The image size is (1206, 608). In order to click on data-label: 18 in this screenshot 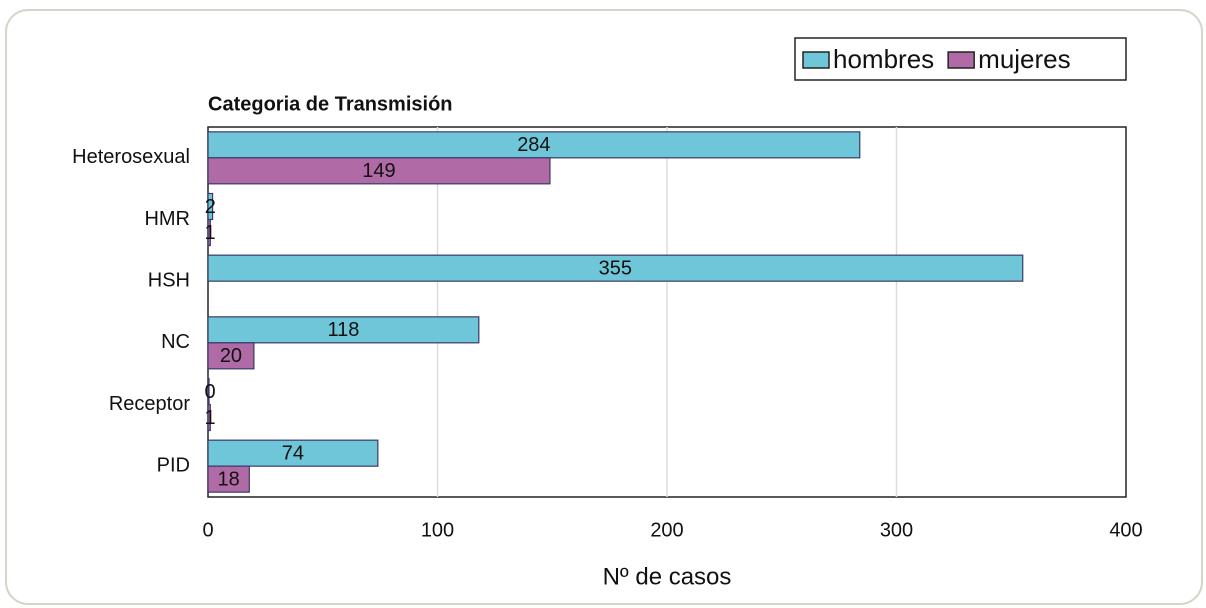, I will do `click(229, 479)`.